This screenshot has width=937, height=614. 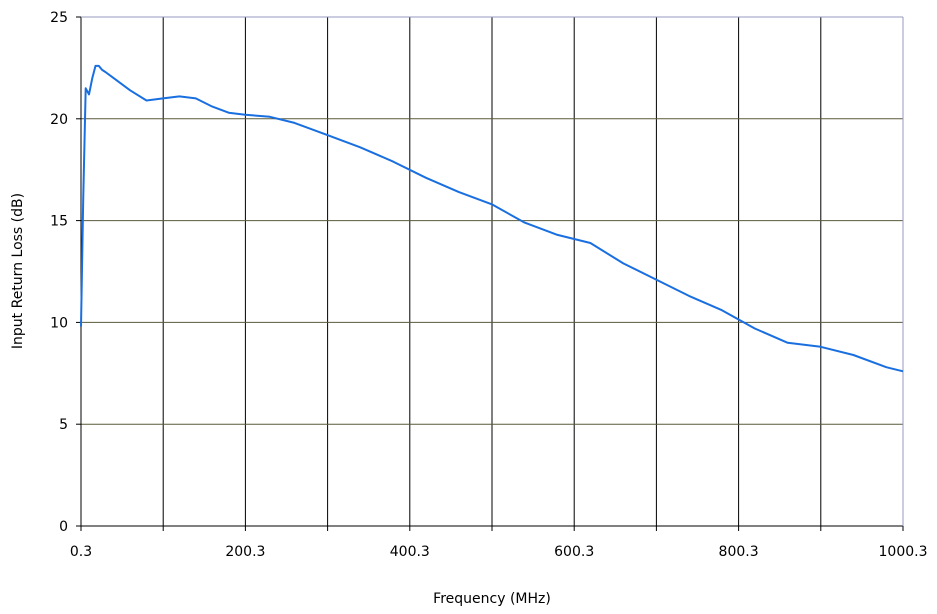 I want to click on y-tick-label: 15, so click(x=59, y=222).